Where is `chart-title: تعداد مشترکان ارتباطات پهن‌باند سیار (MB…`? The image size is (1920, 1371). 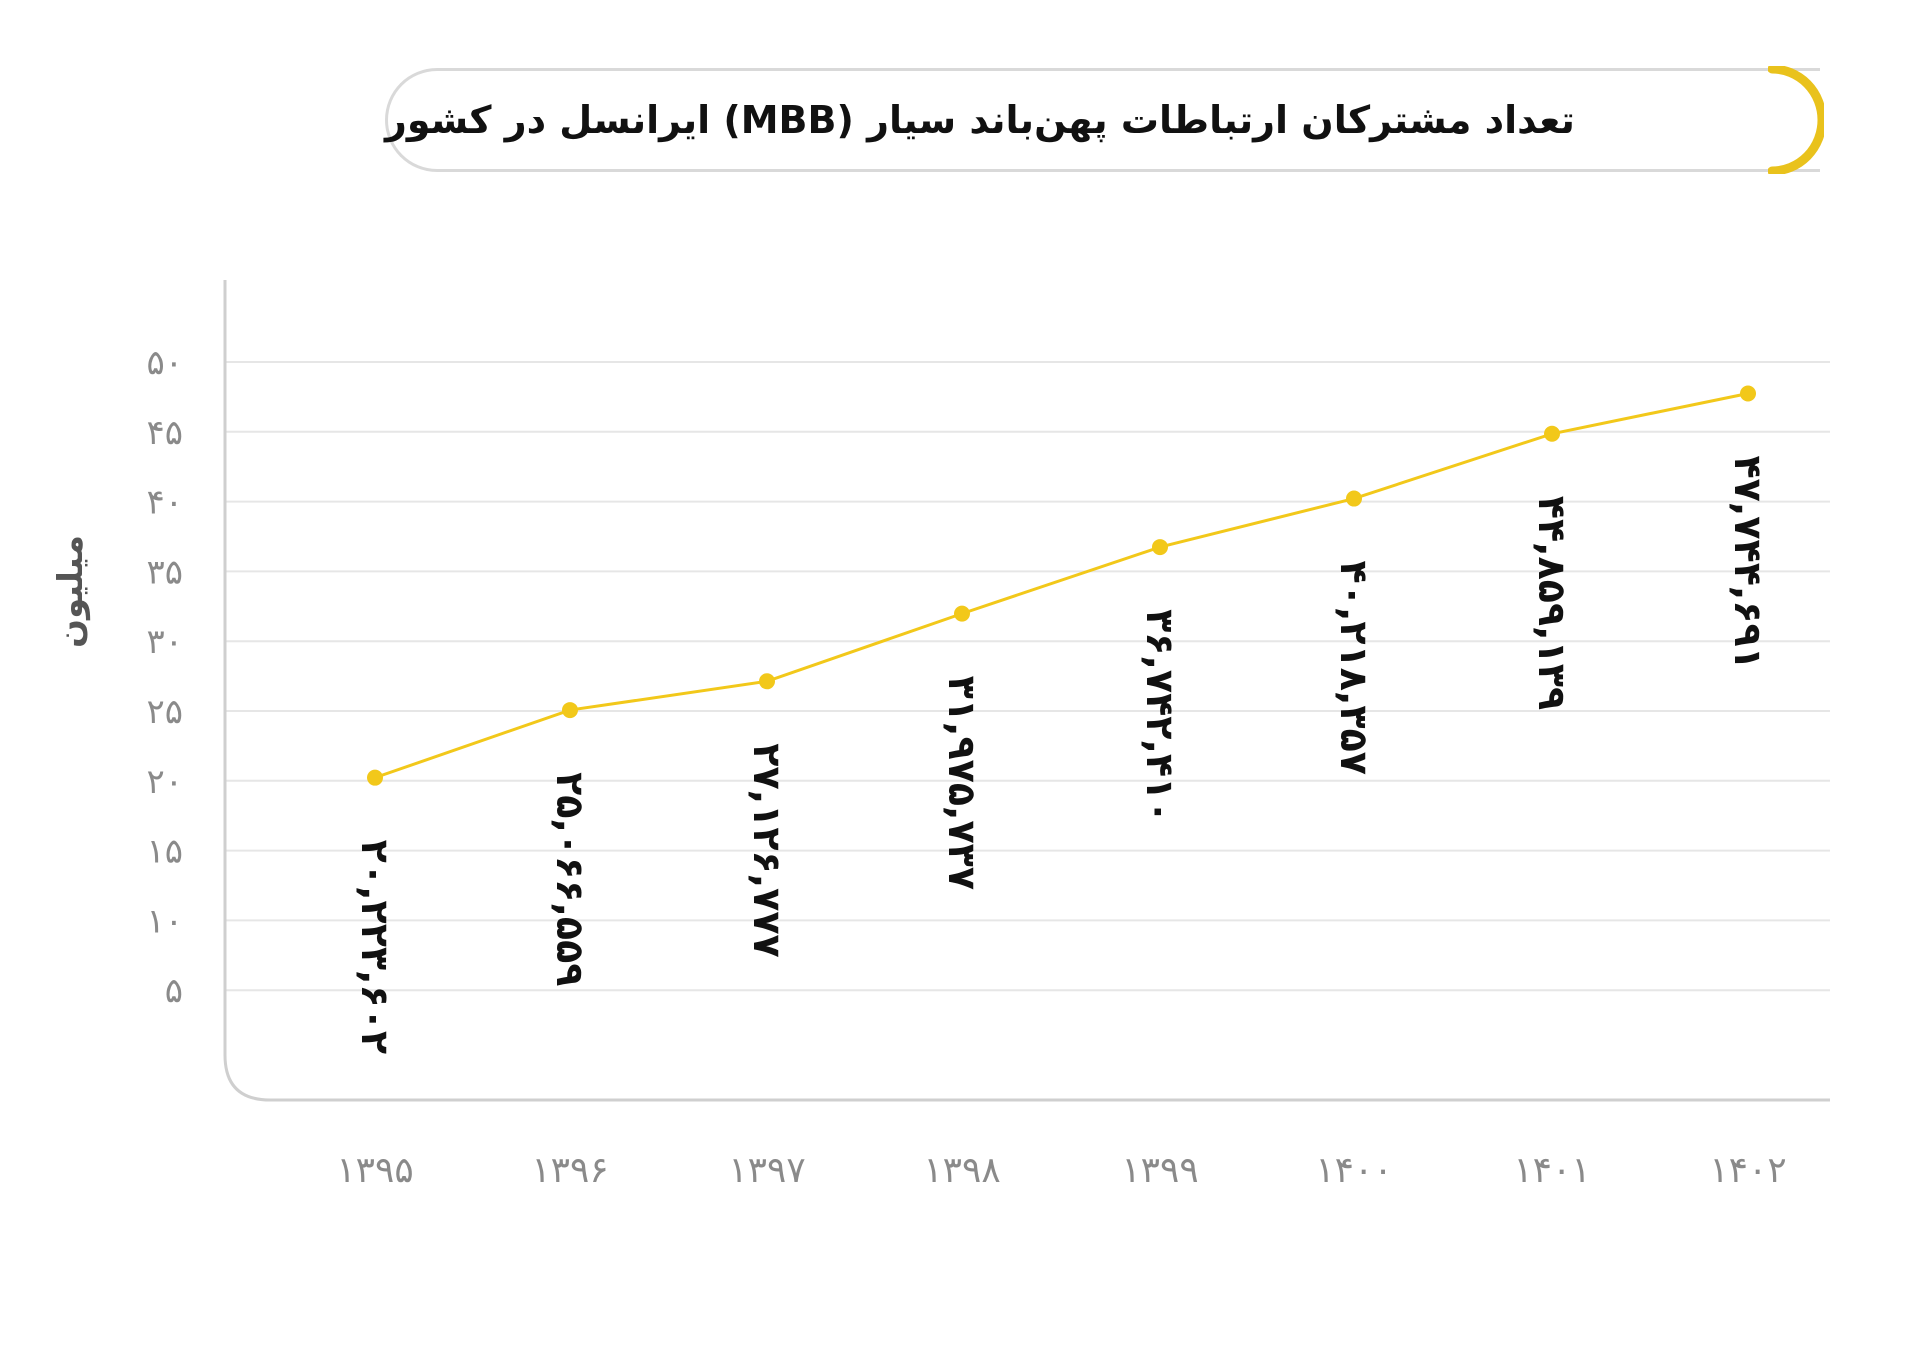
chart-title: تعداد مشترکان ارتباطات پهن‌باند سیار (MB… is located at coordinates (1040, 120).